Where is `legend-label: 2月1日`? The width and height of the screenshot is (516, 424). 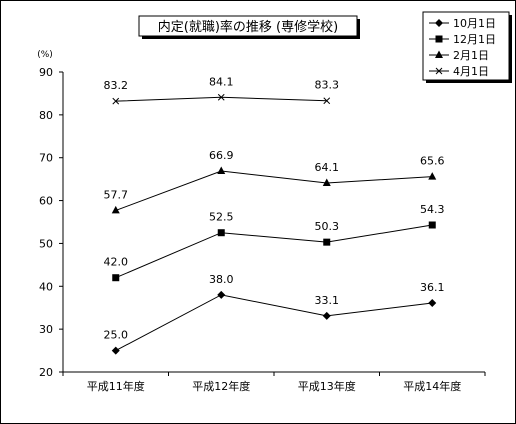
legend-label: 2月1日 is located at coordinates (471, 55).